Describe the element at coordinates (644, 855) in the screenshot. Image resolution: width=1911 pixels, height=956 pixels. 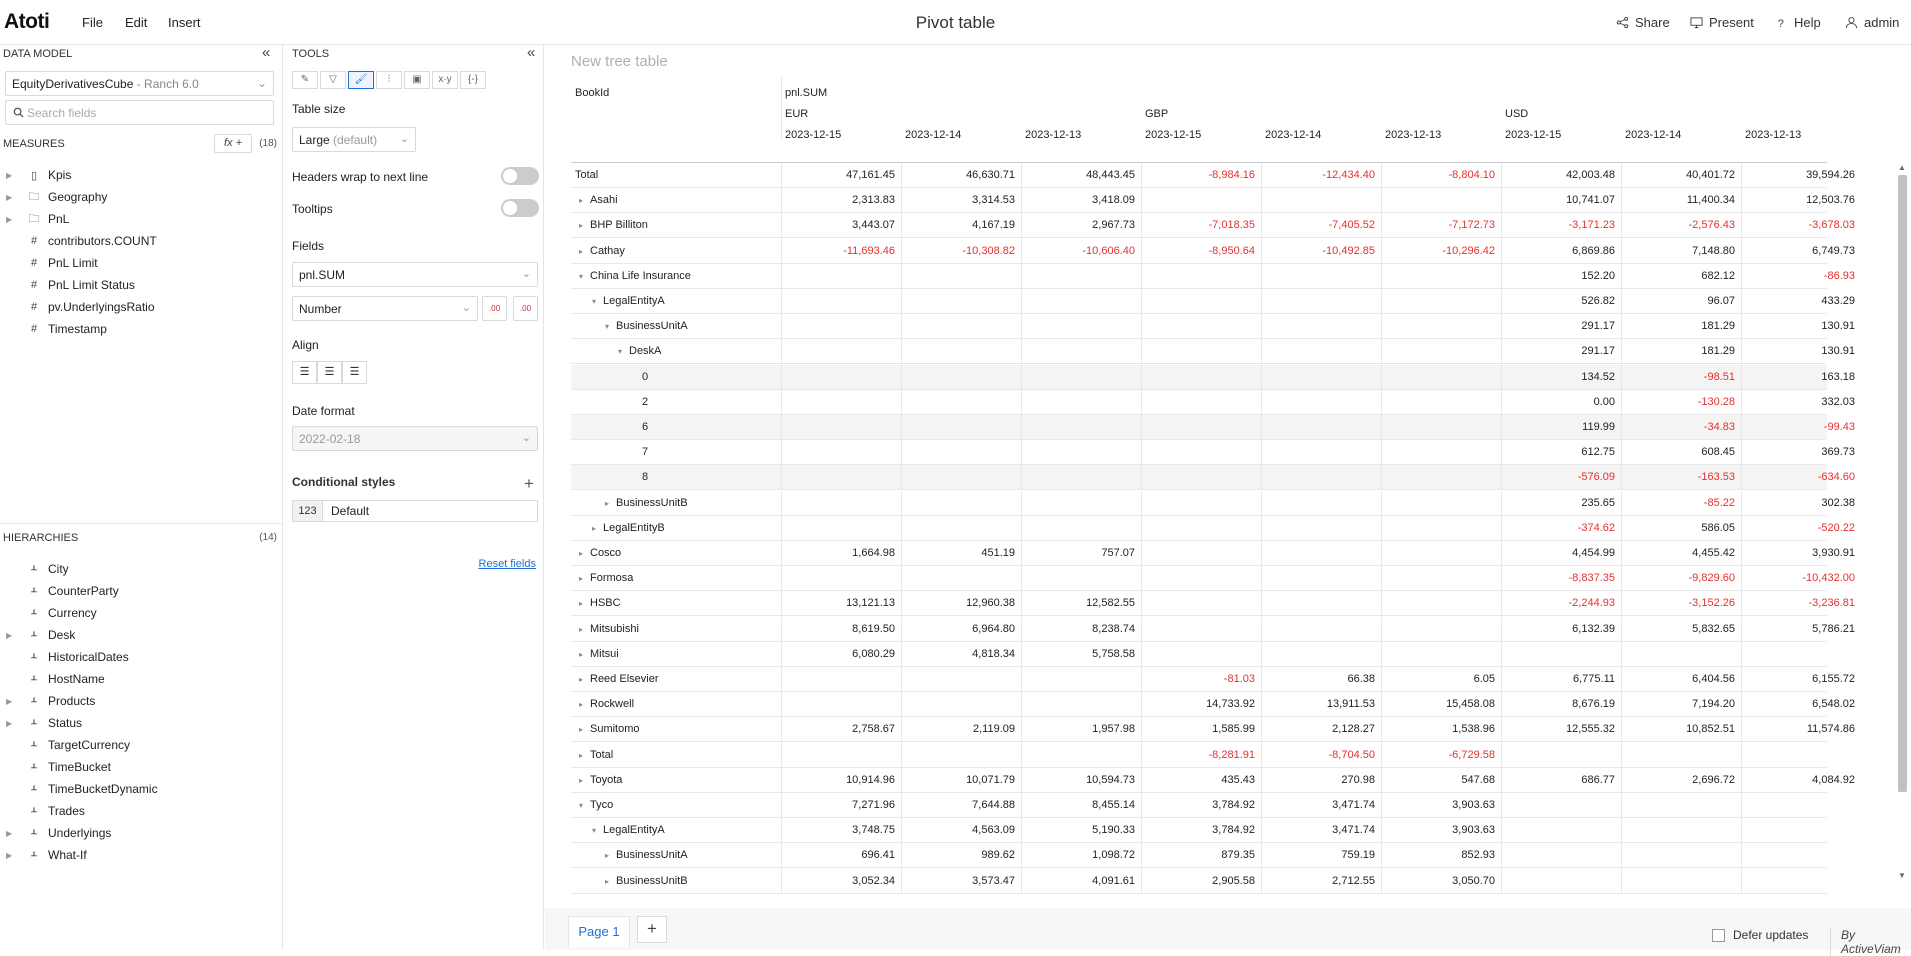
I see `row-label: ▸ BusinessUnitA` at that location.